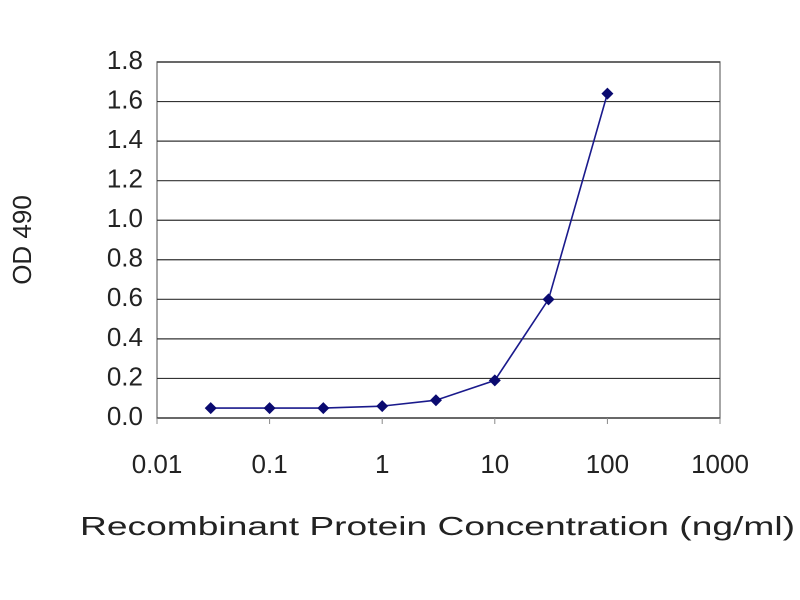  I want to click on y-tick-label: 0.4, so click(125, 337).